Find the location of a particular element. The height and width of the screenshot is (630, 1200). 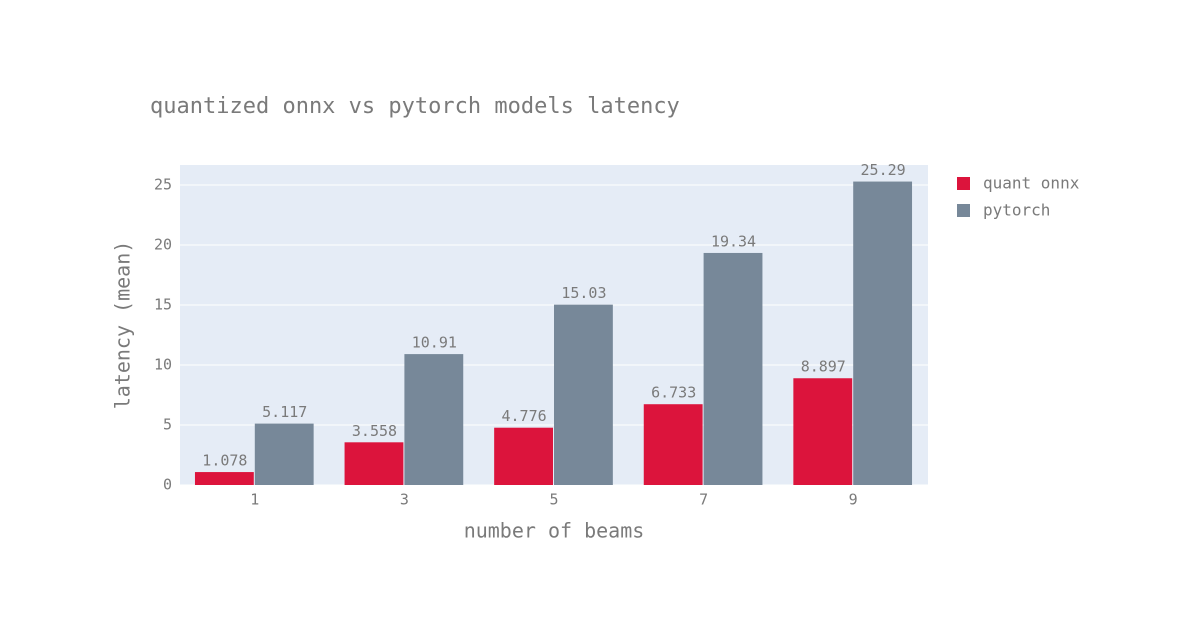

data-label: 15.03 is located at coordinates (583, 293).